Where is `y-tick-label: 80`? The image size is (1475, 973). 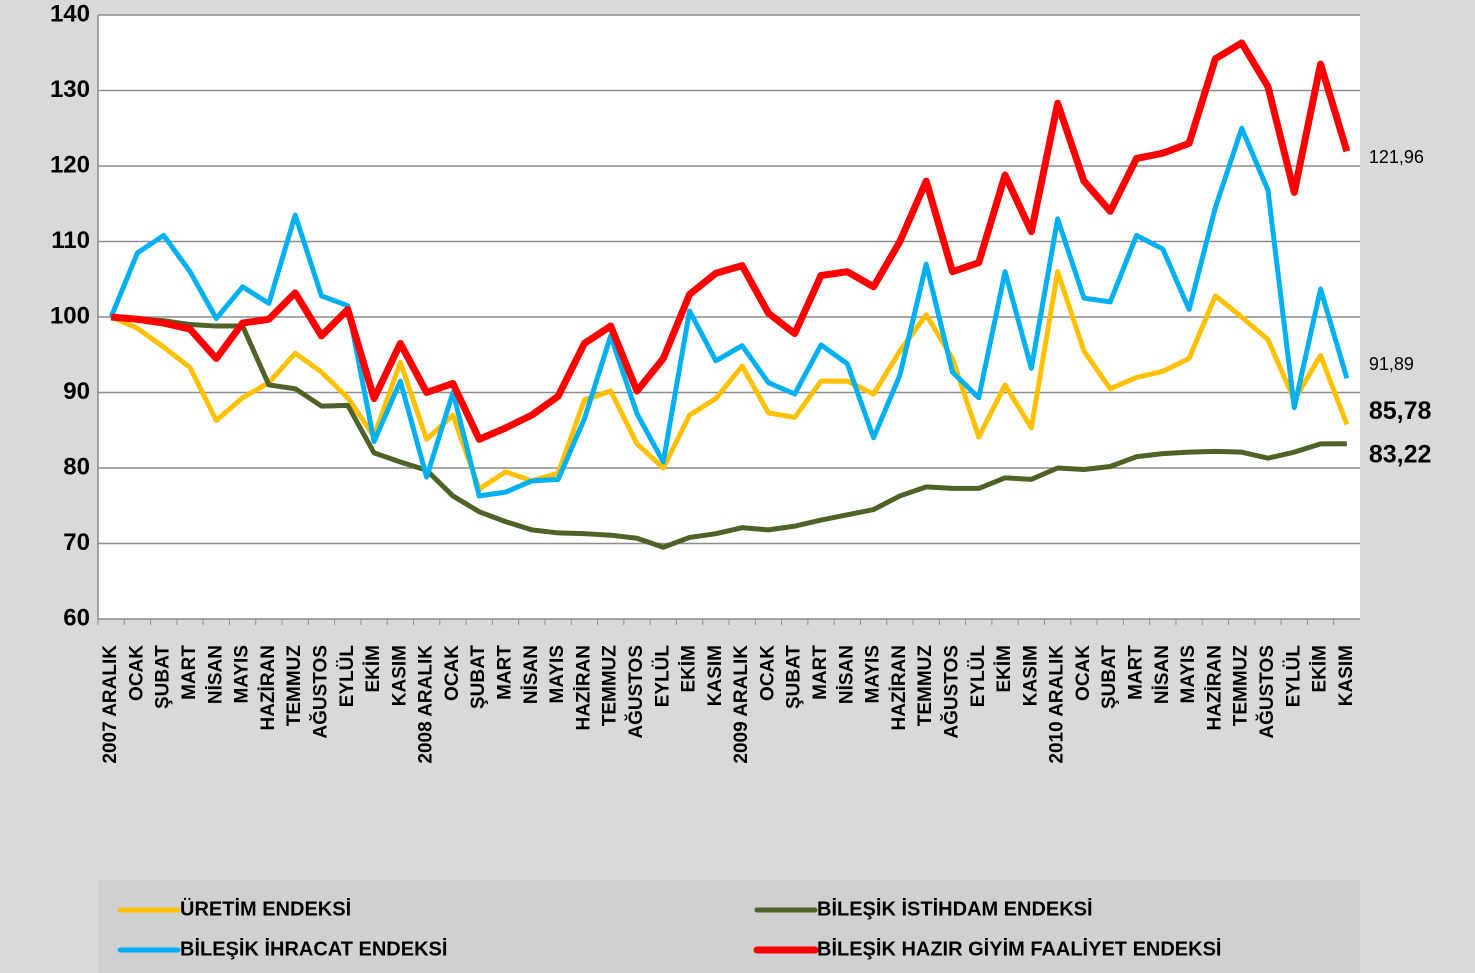
y-tick-label: 80 is located at coordinates (76, 466).